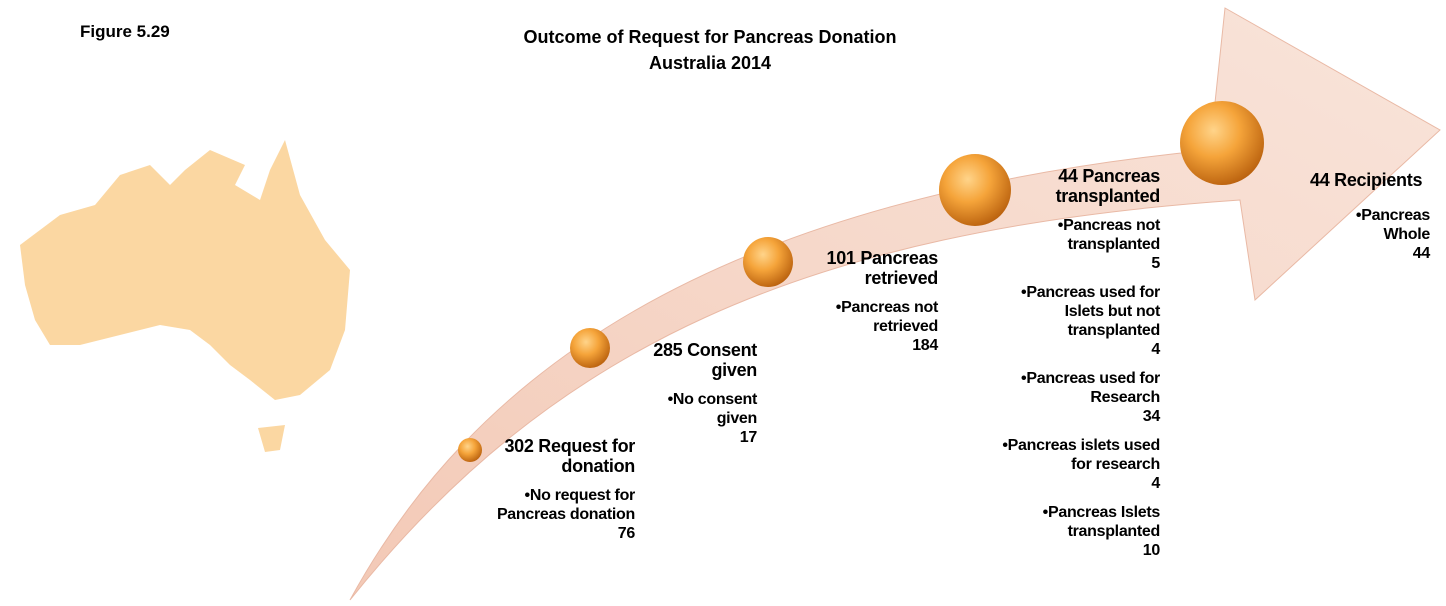  I want to click on stage-heading: 44 Recipients, so click(1366, 180).